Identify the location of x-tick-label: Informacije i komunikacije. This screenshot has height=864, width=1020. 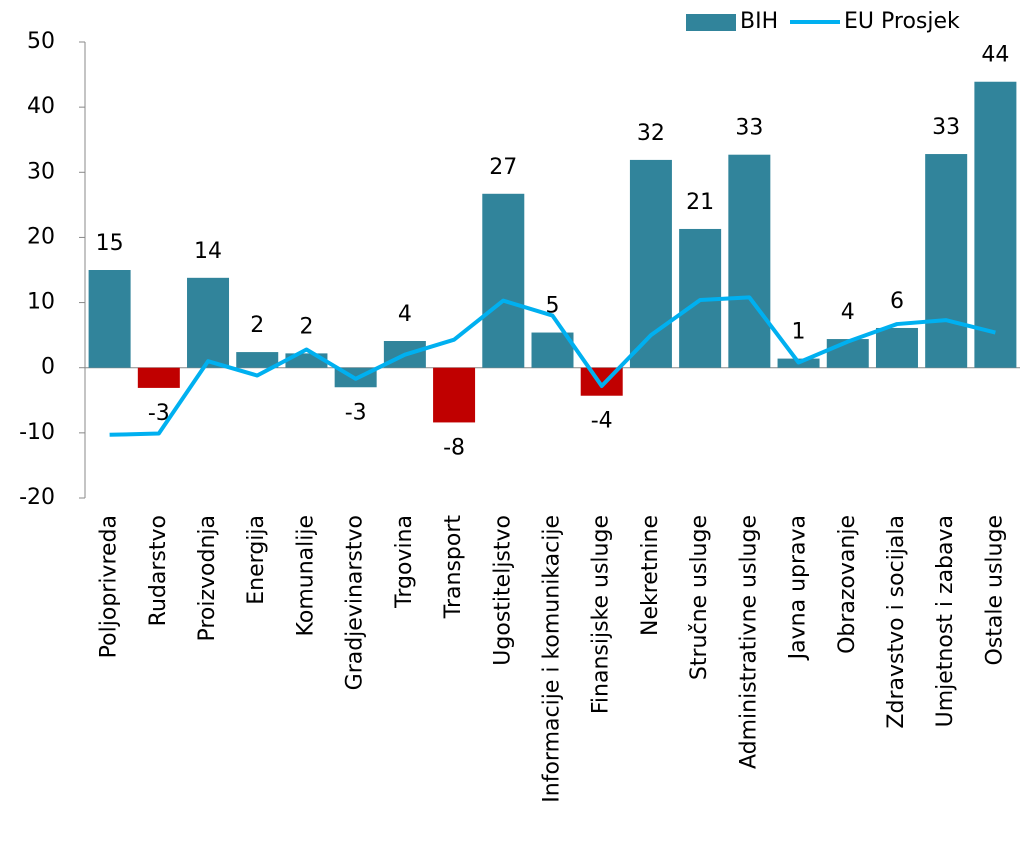
(552, 659).